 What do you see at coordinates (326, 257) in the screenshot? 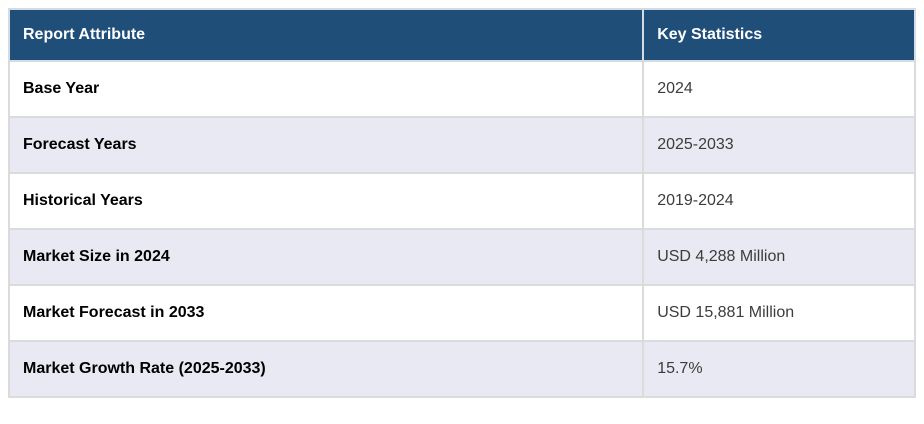
I see `attribute-cell: Market Size in 2024` at bounding box center [326, 257].